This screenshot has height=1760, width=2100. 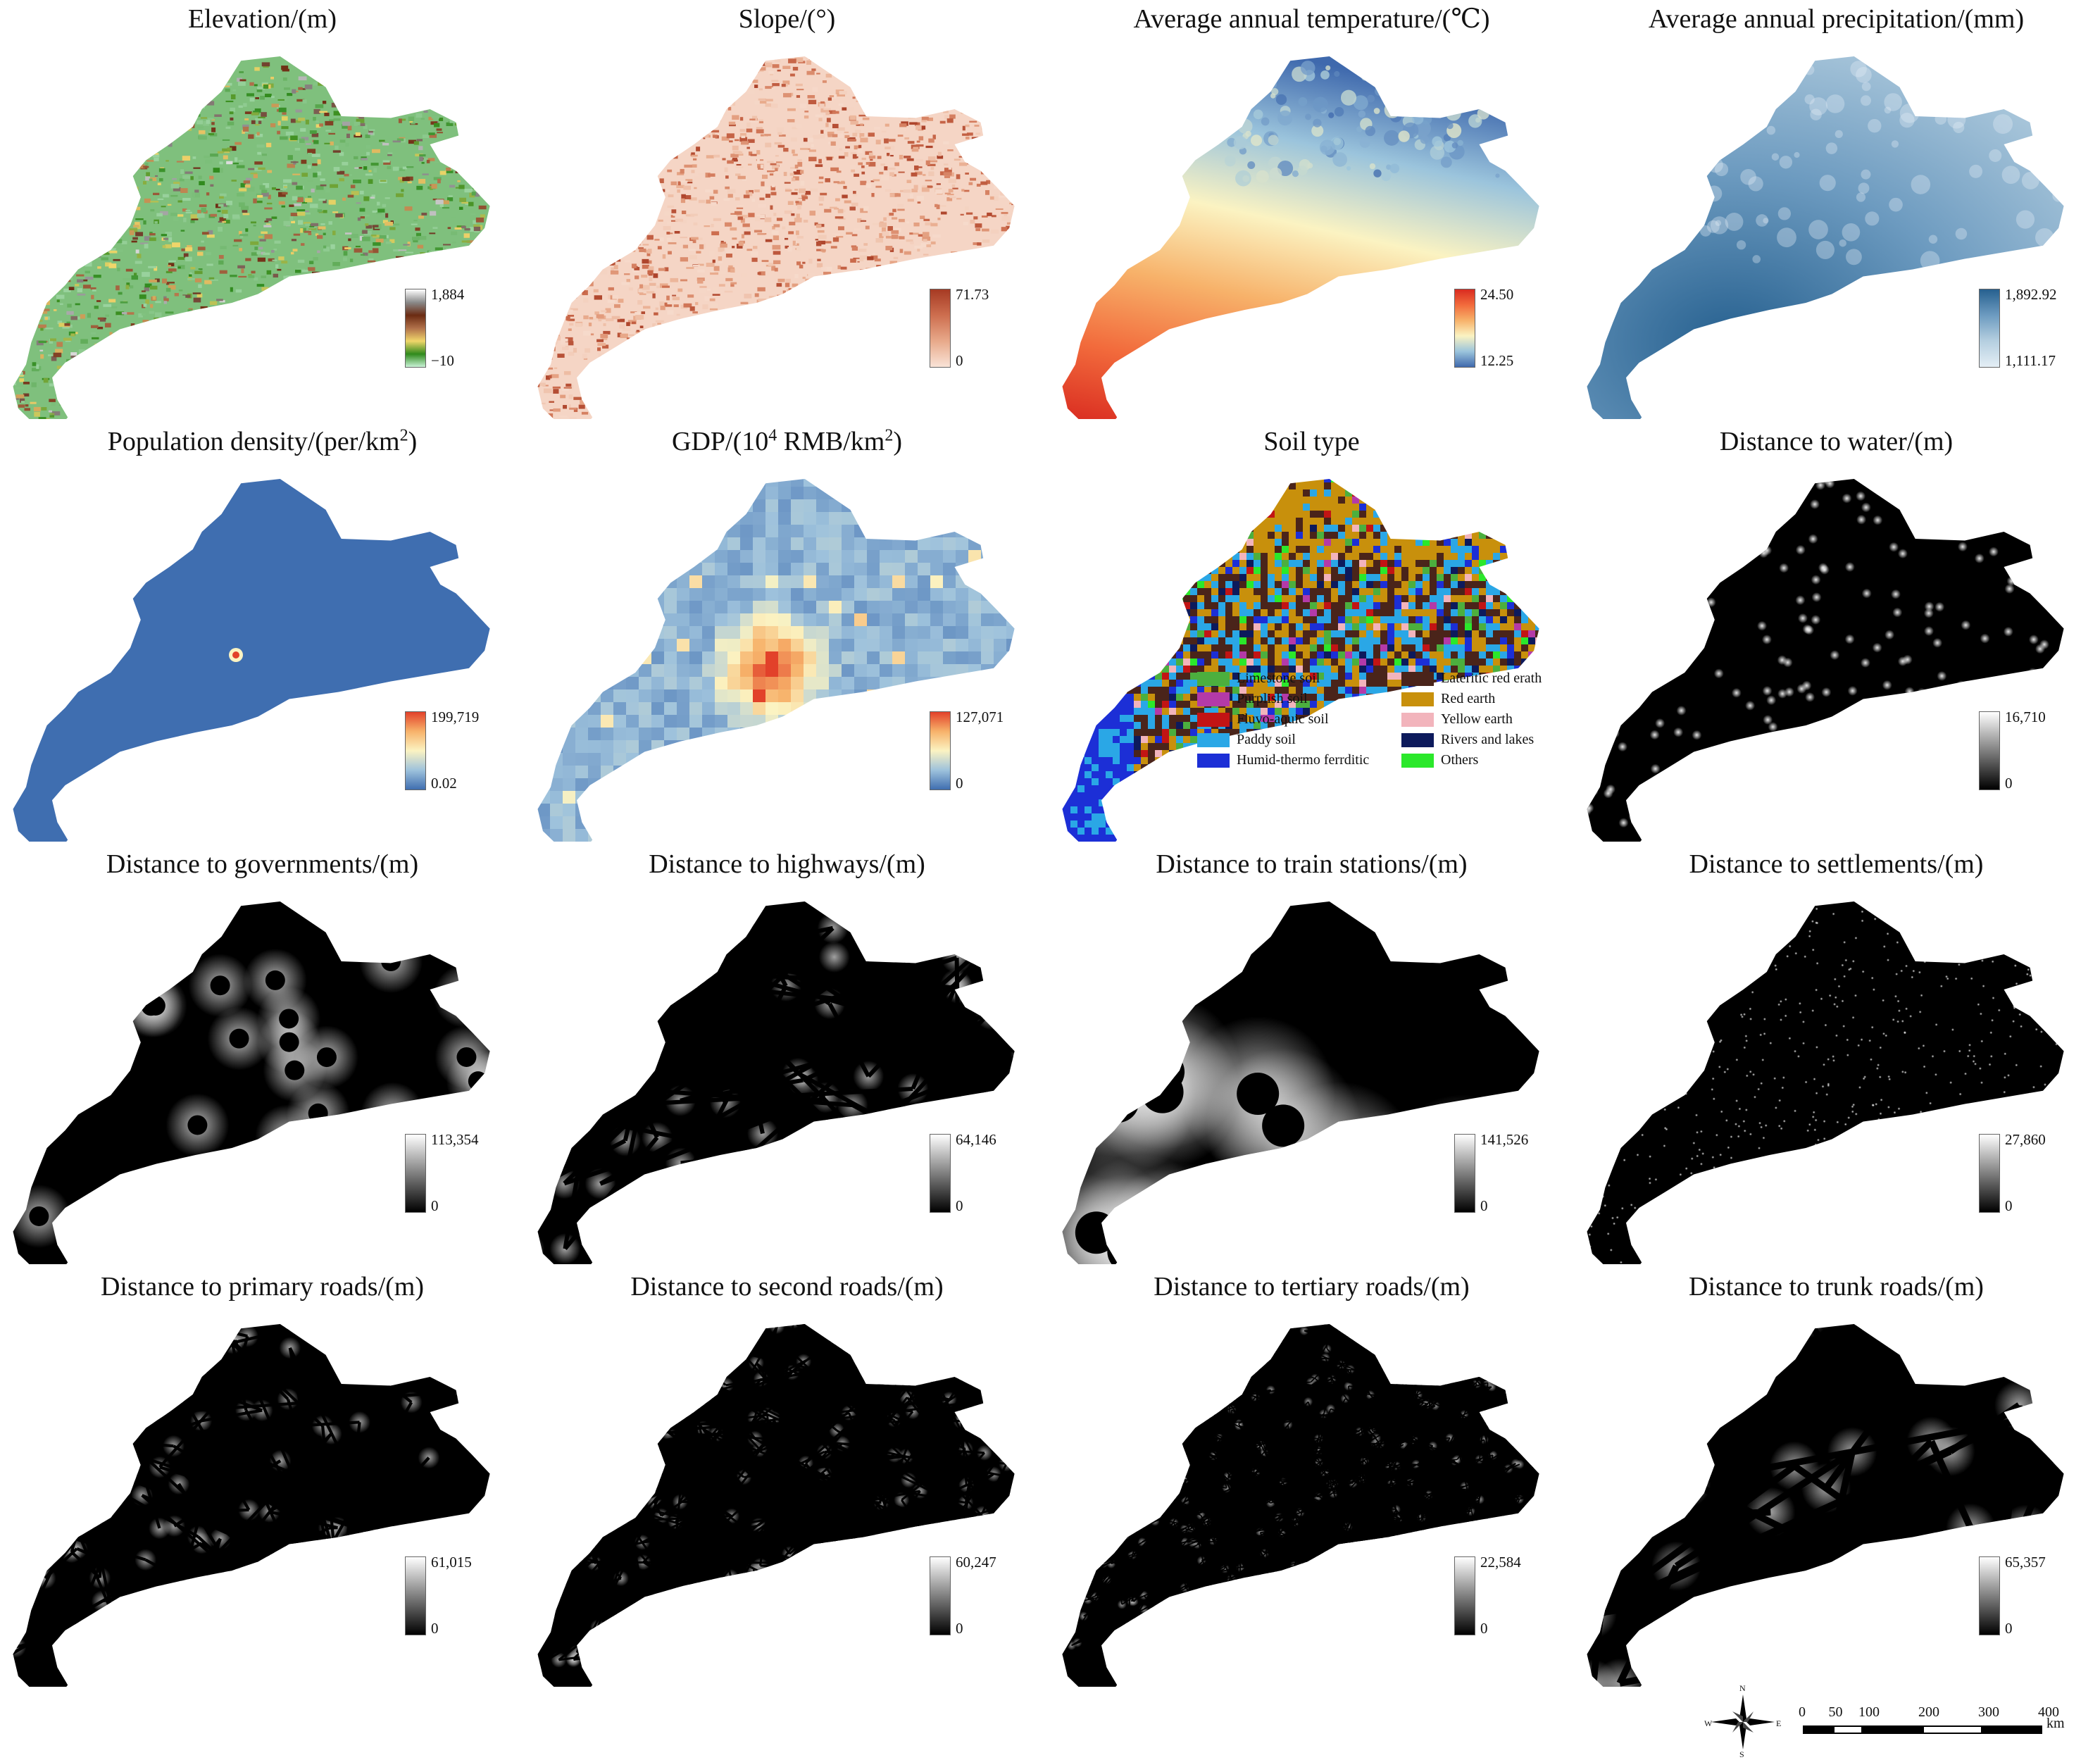 What do you see at coordinates (787, 441) in the screenshot?
I see `panel-title: GDP/(104 RMB/km2)` at bounding box center [787, 441].